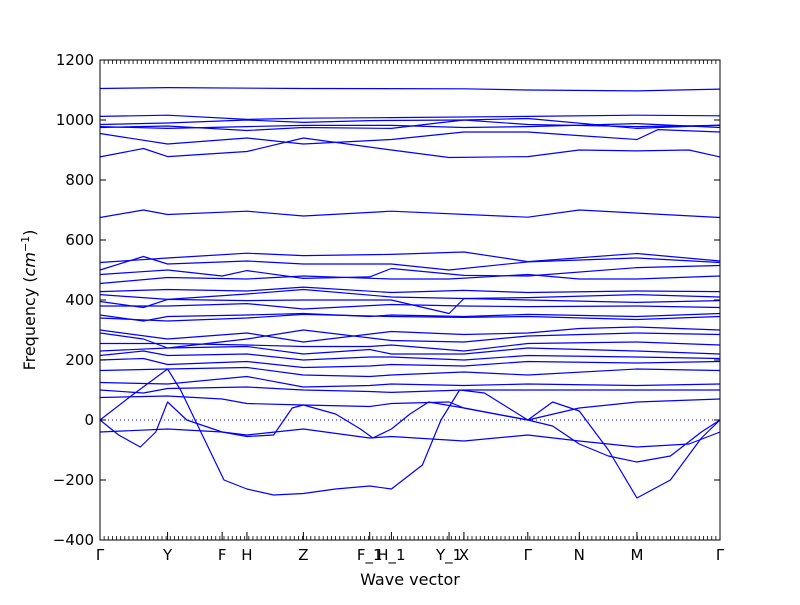 The image size is (800, 605). I want to click on y-tick-label: −400, so click(73, 540).